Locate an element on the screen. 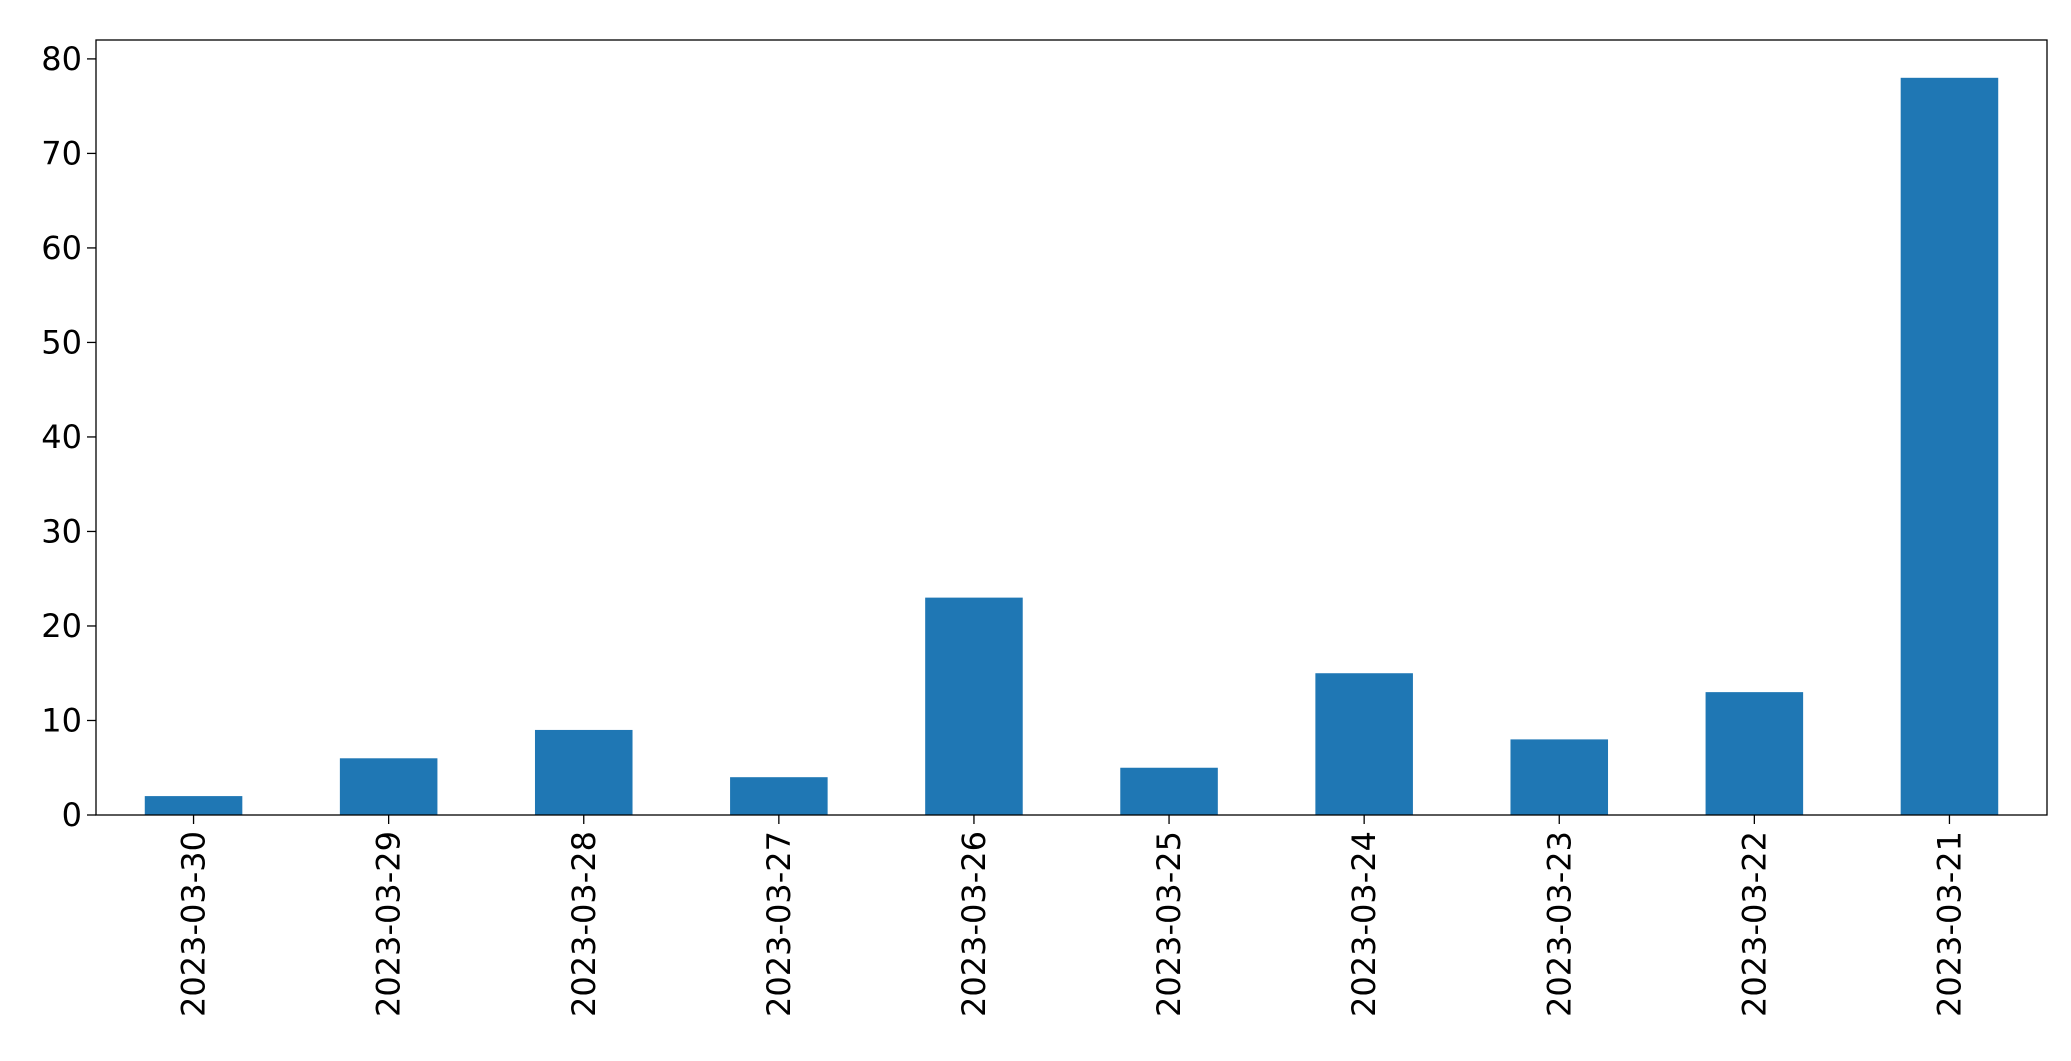  x-tick-label: 2023-03-28 is located at coordinates (584, 924).